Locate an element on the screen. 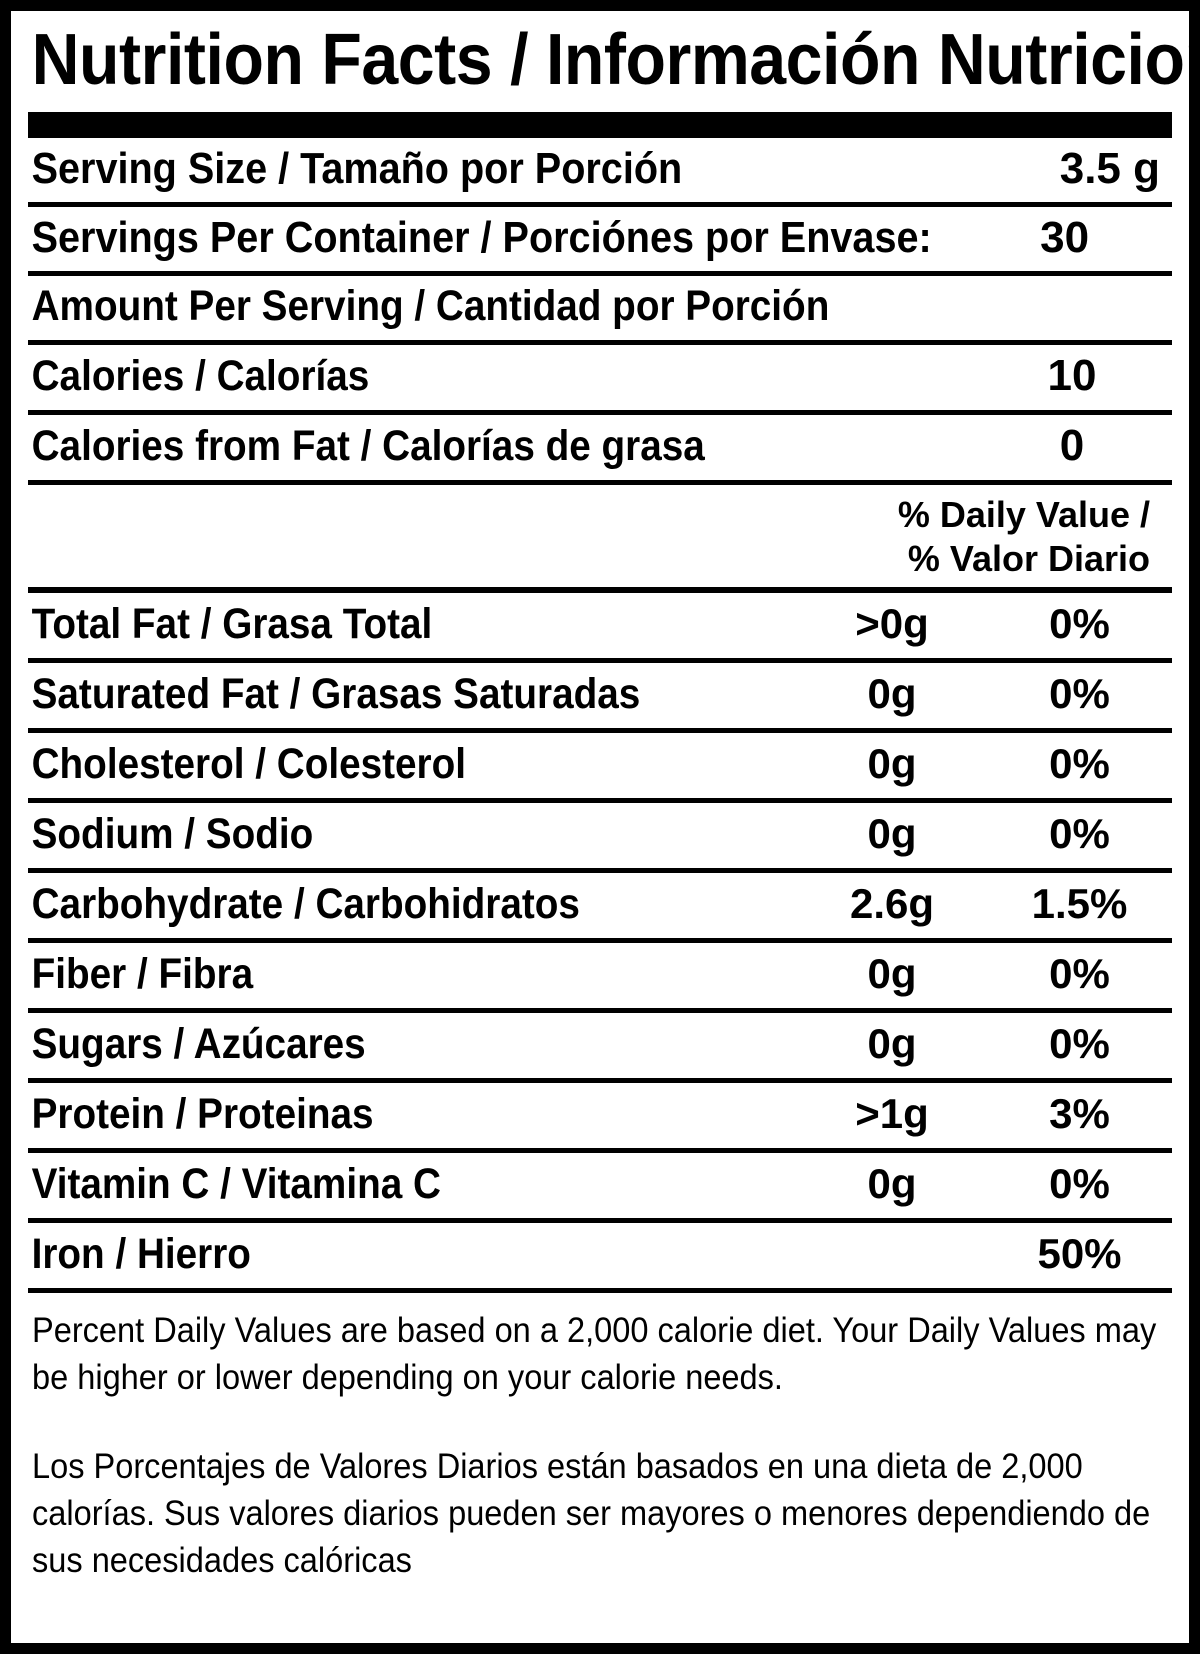 The width and height of the screenshot is (1200, 1654). calories-label: Calories / Calorías is located at coordinates (200, 376).